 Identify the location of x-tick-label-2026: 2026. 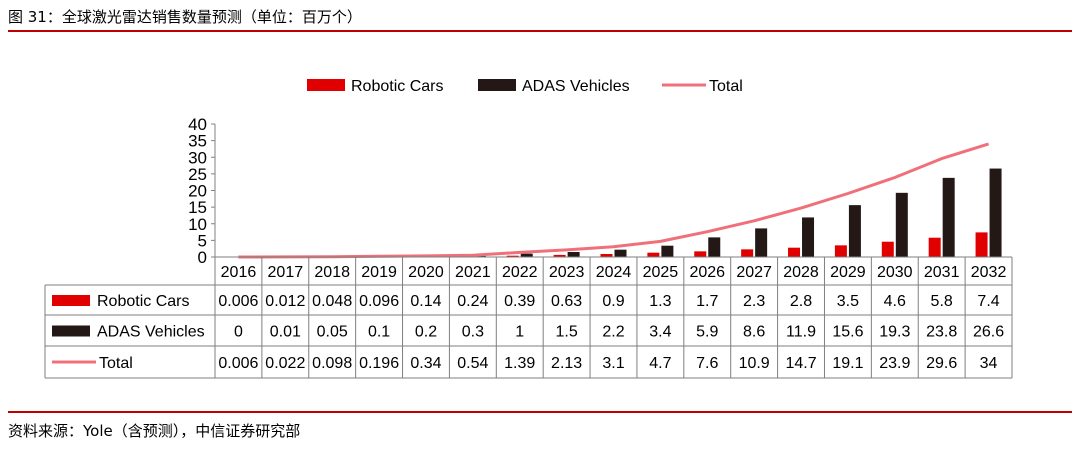
(707, 272).